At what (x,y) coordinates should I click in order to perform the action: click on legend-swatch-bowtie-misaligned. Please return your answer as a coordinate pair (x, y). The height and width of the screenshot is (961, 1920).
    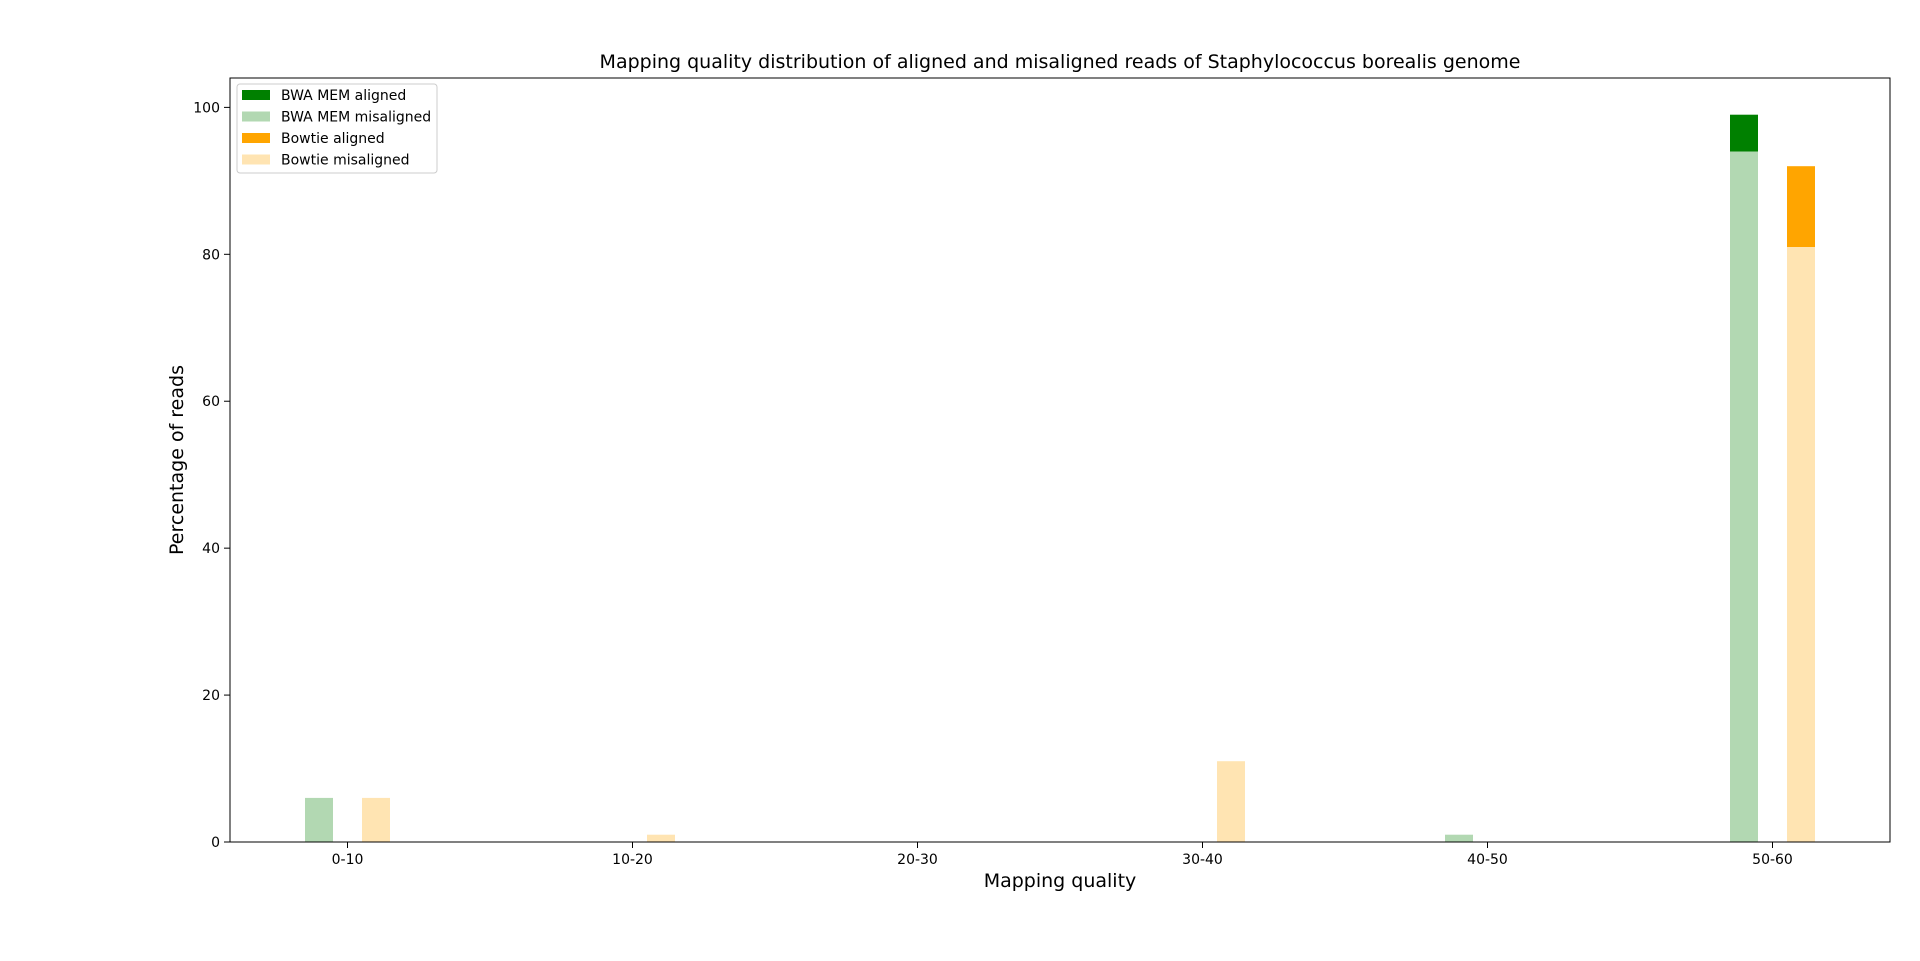
    Looking at the image, I should click on (256, 159).